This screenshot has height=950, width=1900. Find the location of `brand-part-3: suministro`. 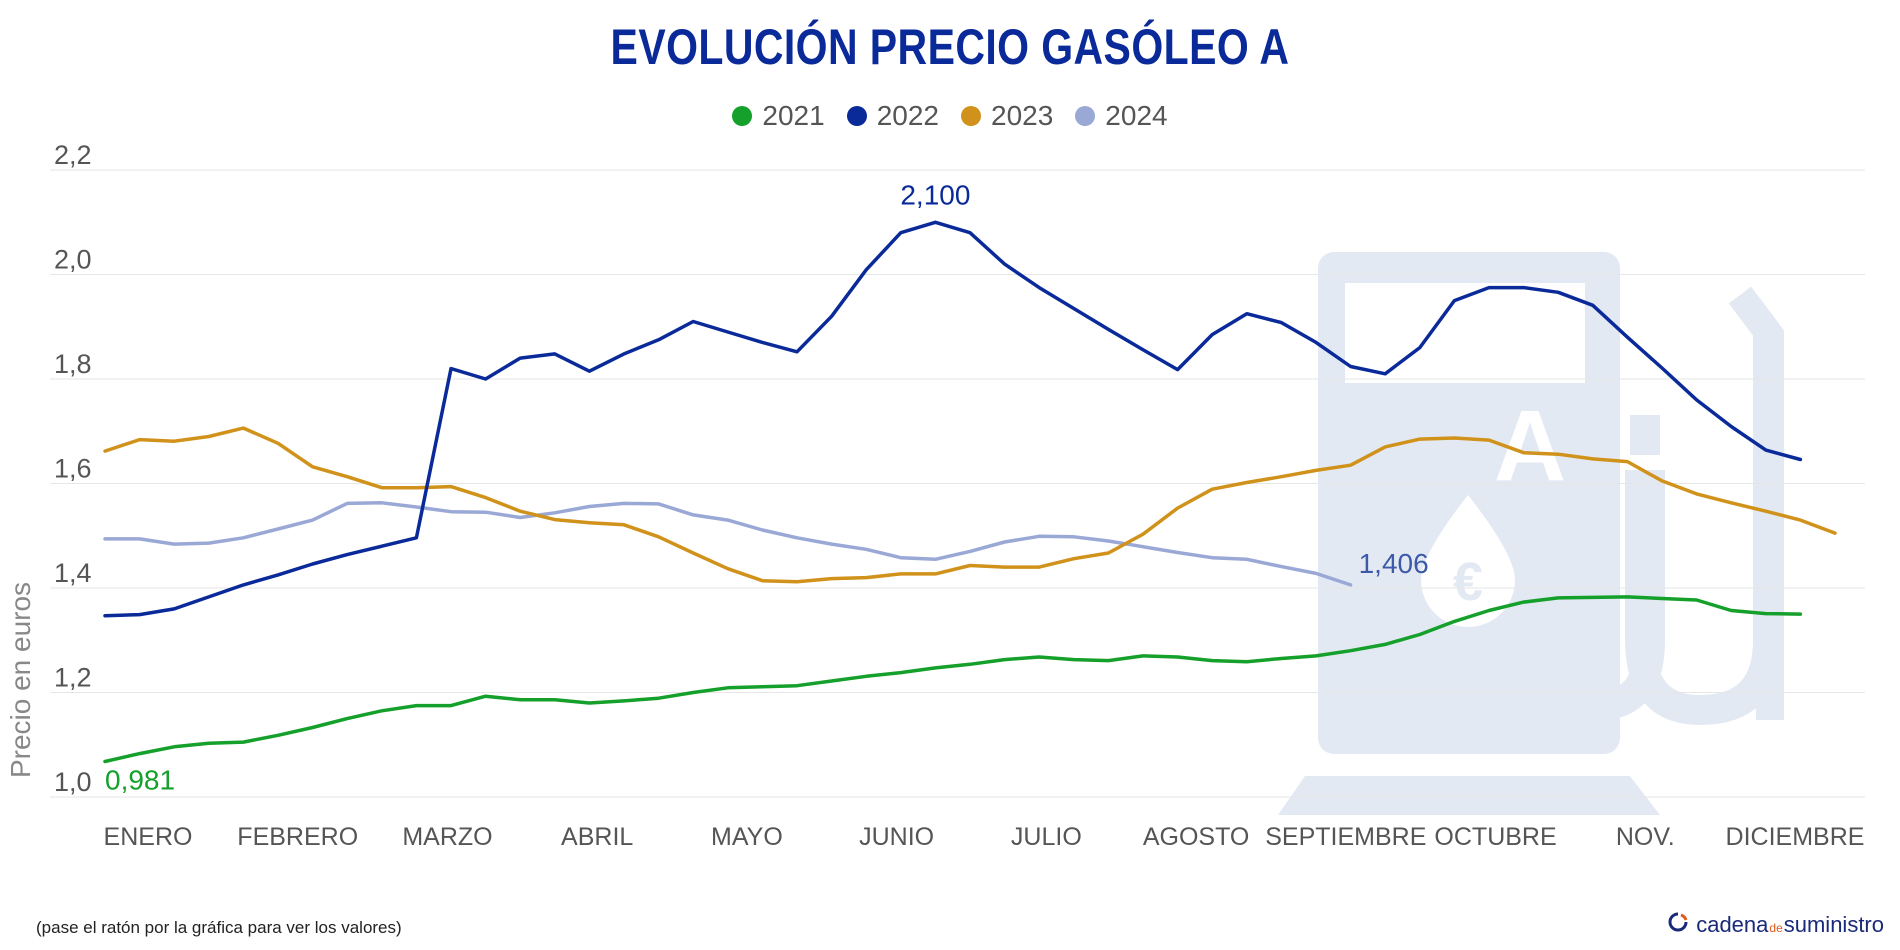

brand-part-3: suministro is located at coordinates (1833, 924).